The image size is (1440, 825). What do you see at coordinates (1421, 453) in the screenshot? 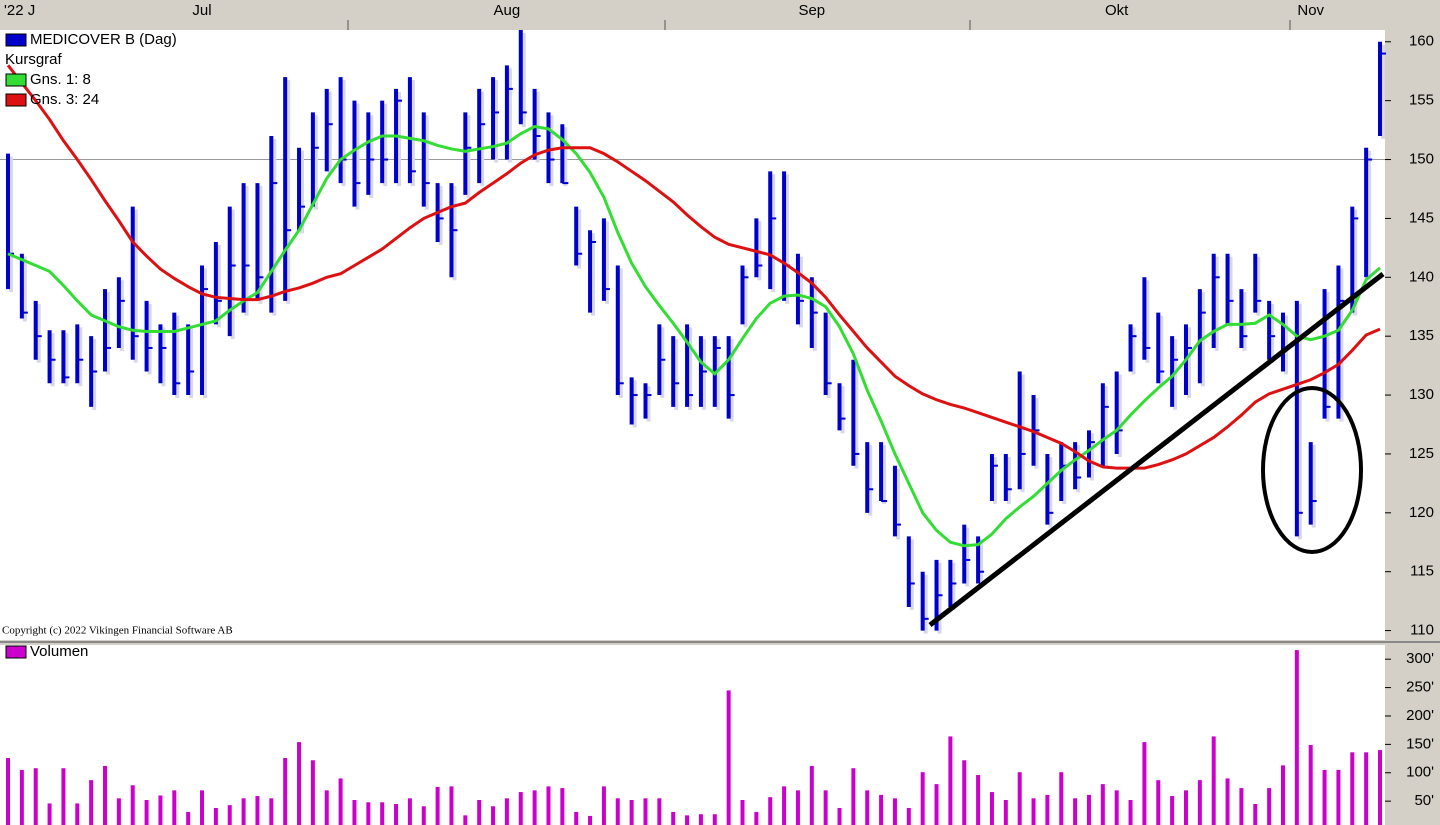
I see `y-tick-label: 125` at bounding box center [1421, 453].